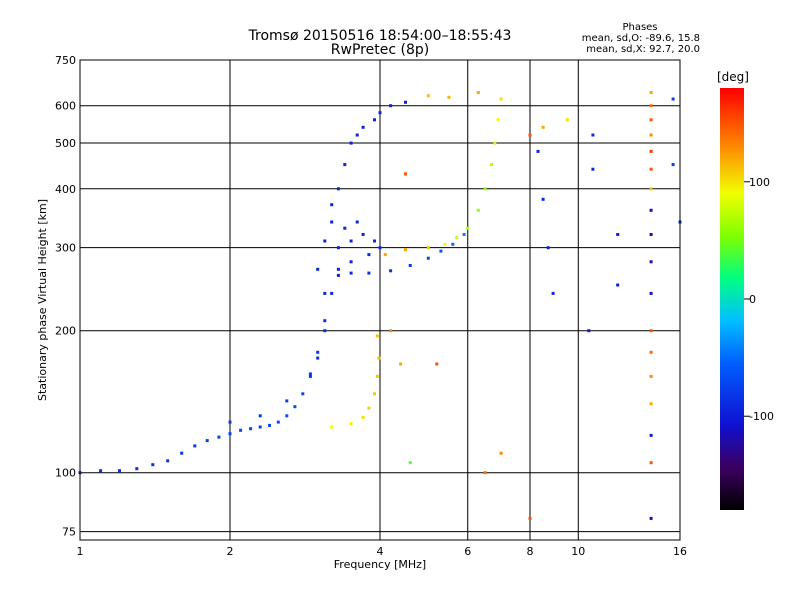 Image resolution: width=800 pixels, height=600 pixels. I want to click on colorbar-tick-label: 100, so click(759, 182).